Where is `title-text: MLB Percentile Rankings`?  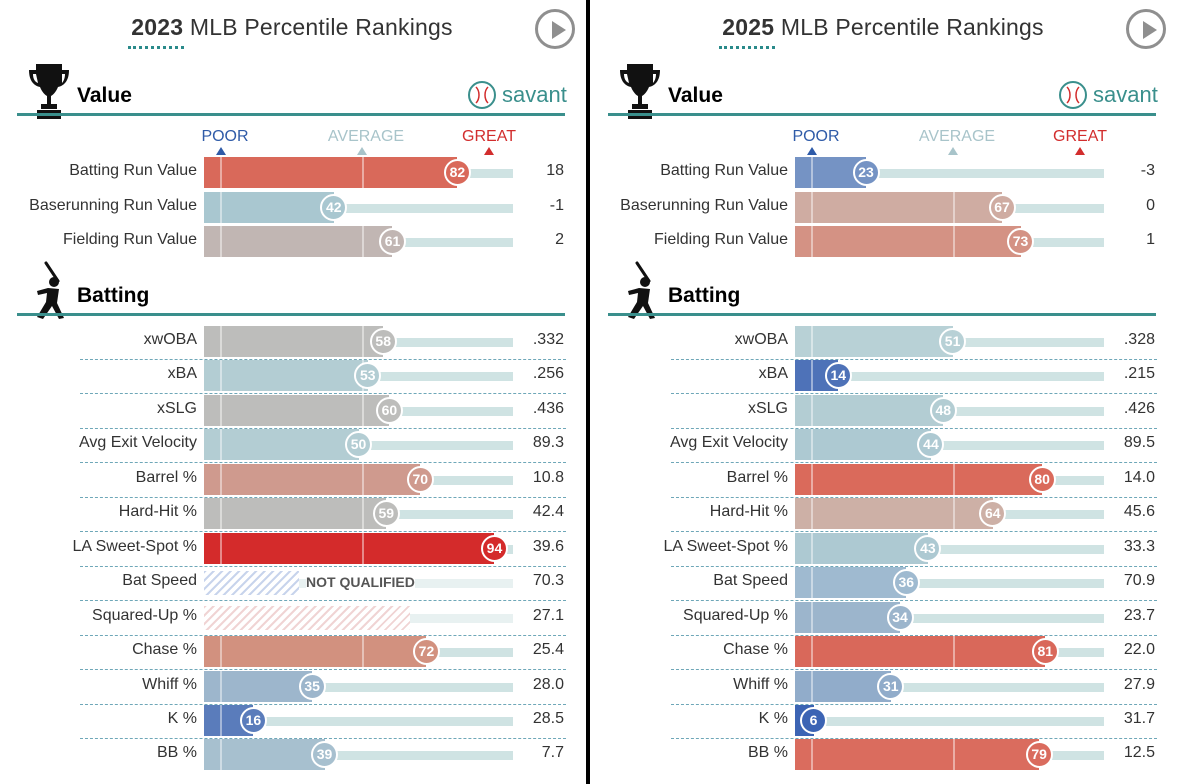 title-text: MLB Percentile Rankings is located at coordinates (912, 27).